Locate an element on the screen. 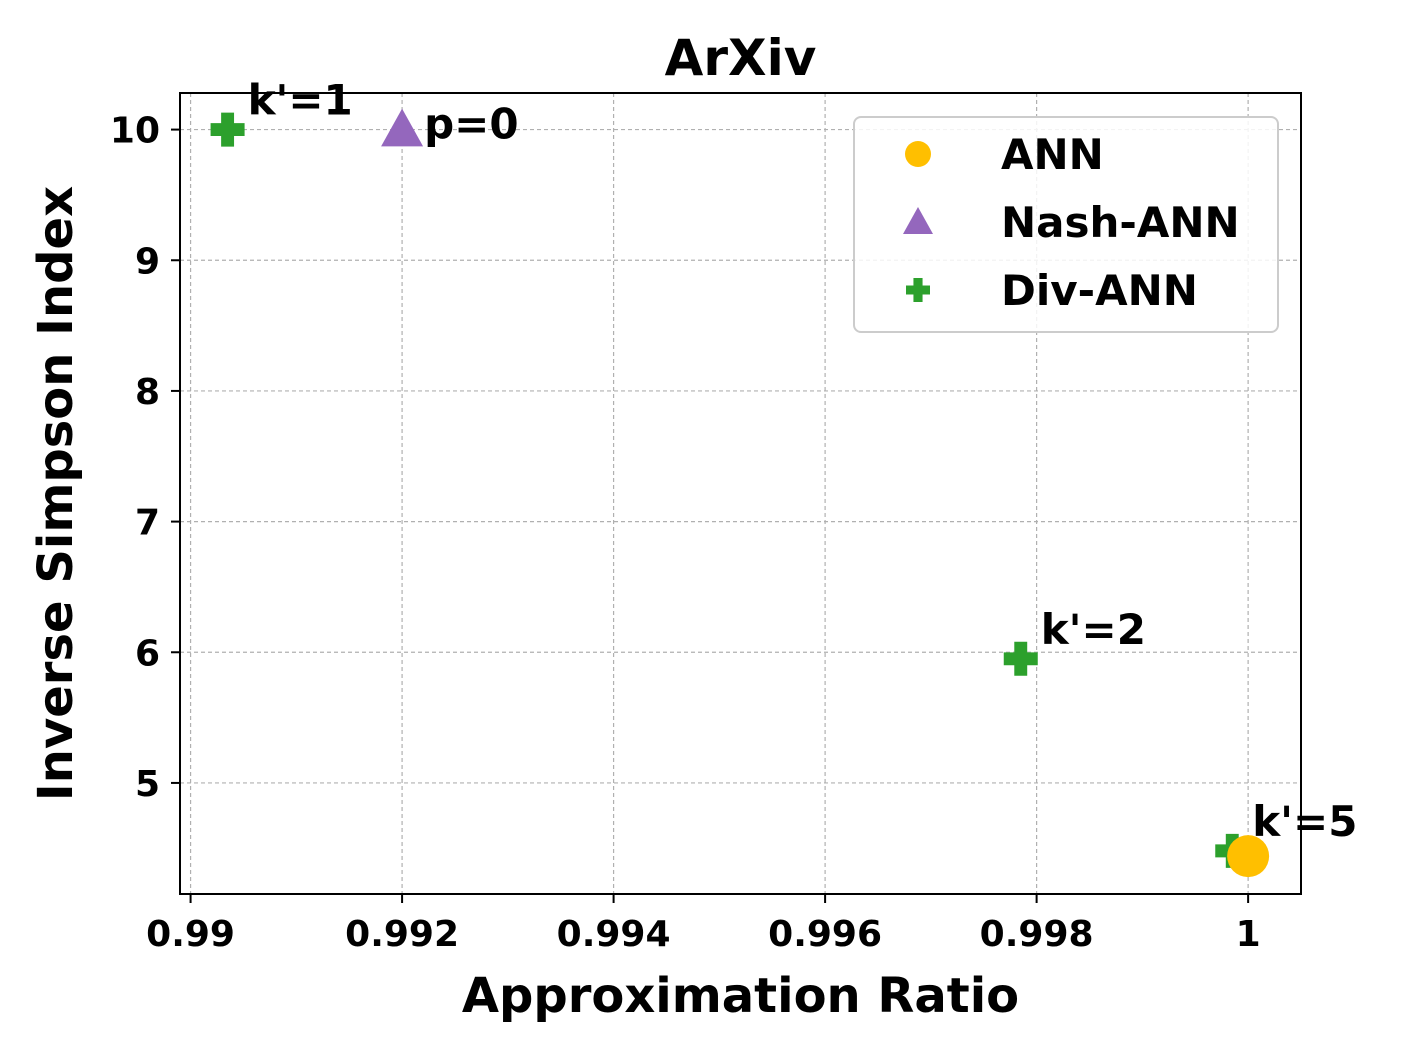 Image resolution: width=1408 pixels, height=1056 pixels. y-axis-label: Inverse Simpson Index is located at coordinates (56, 493).